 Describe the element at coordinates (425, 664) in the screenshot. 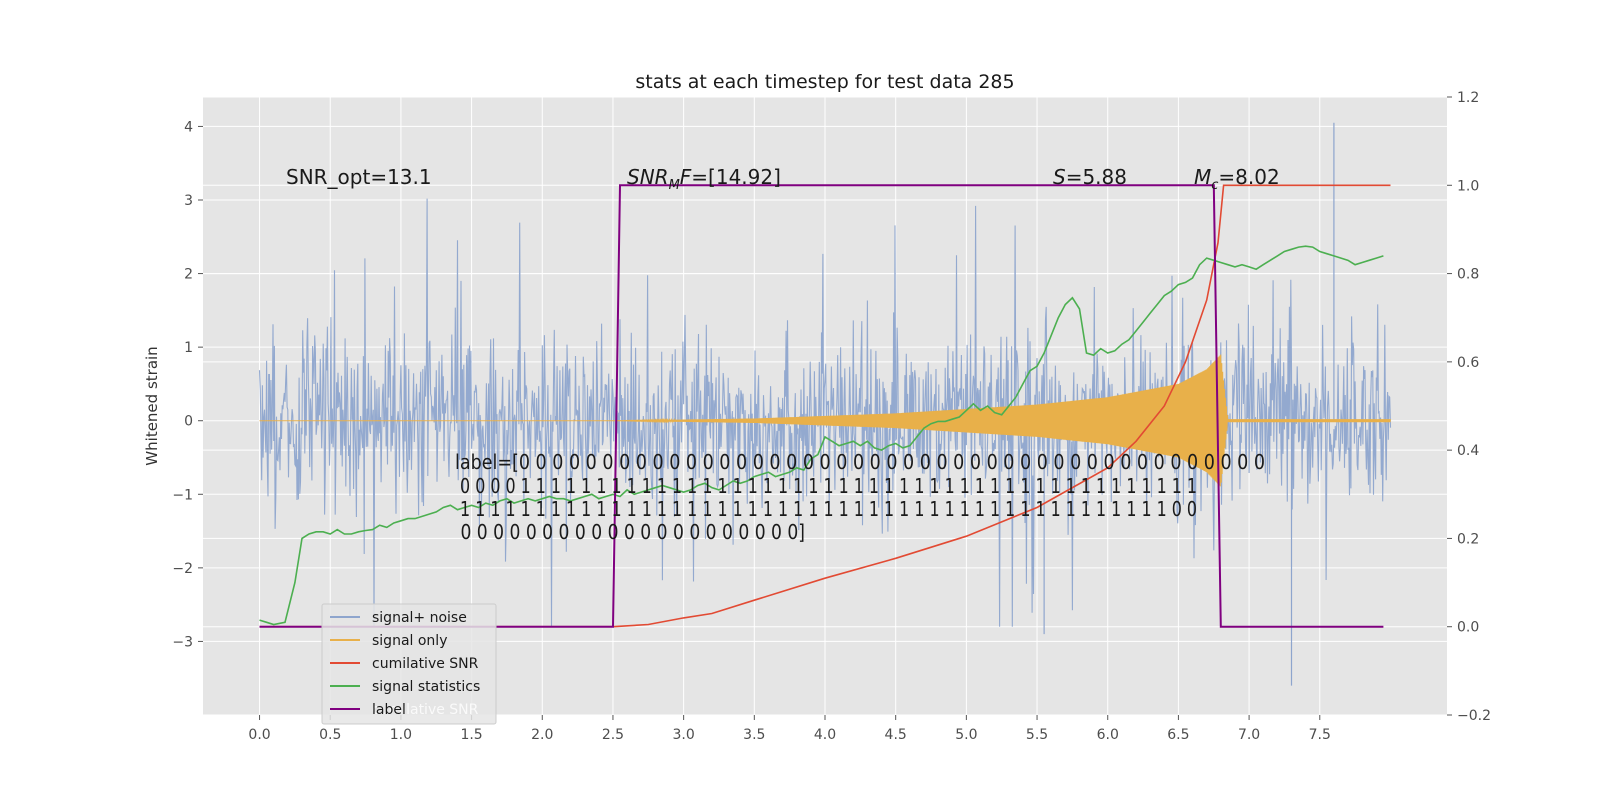

I see `legend-label-cumulative-snr: cumilative SNR` at that location.